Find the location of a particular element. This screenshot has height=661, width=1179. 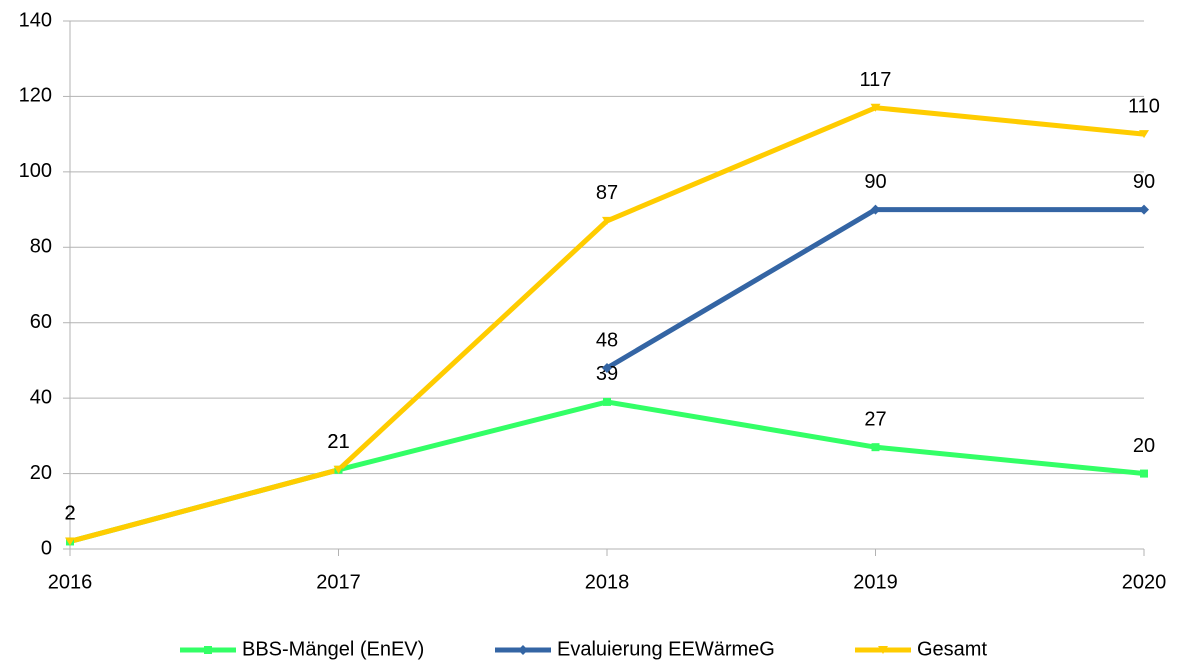

x-tick-label: 2018 is located at coordinates (607, 582).